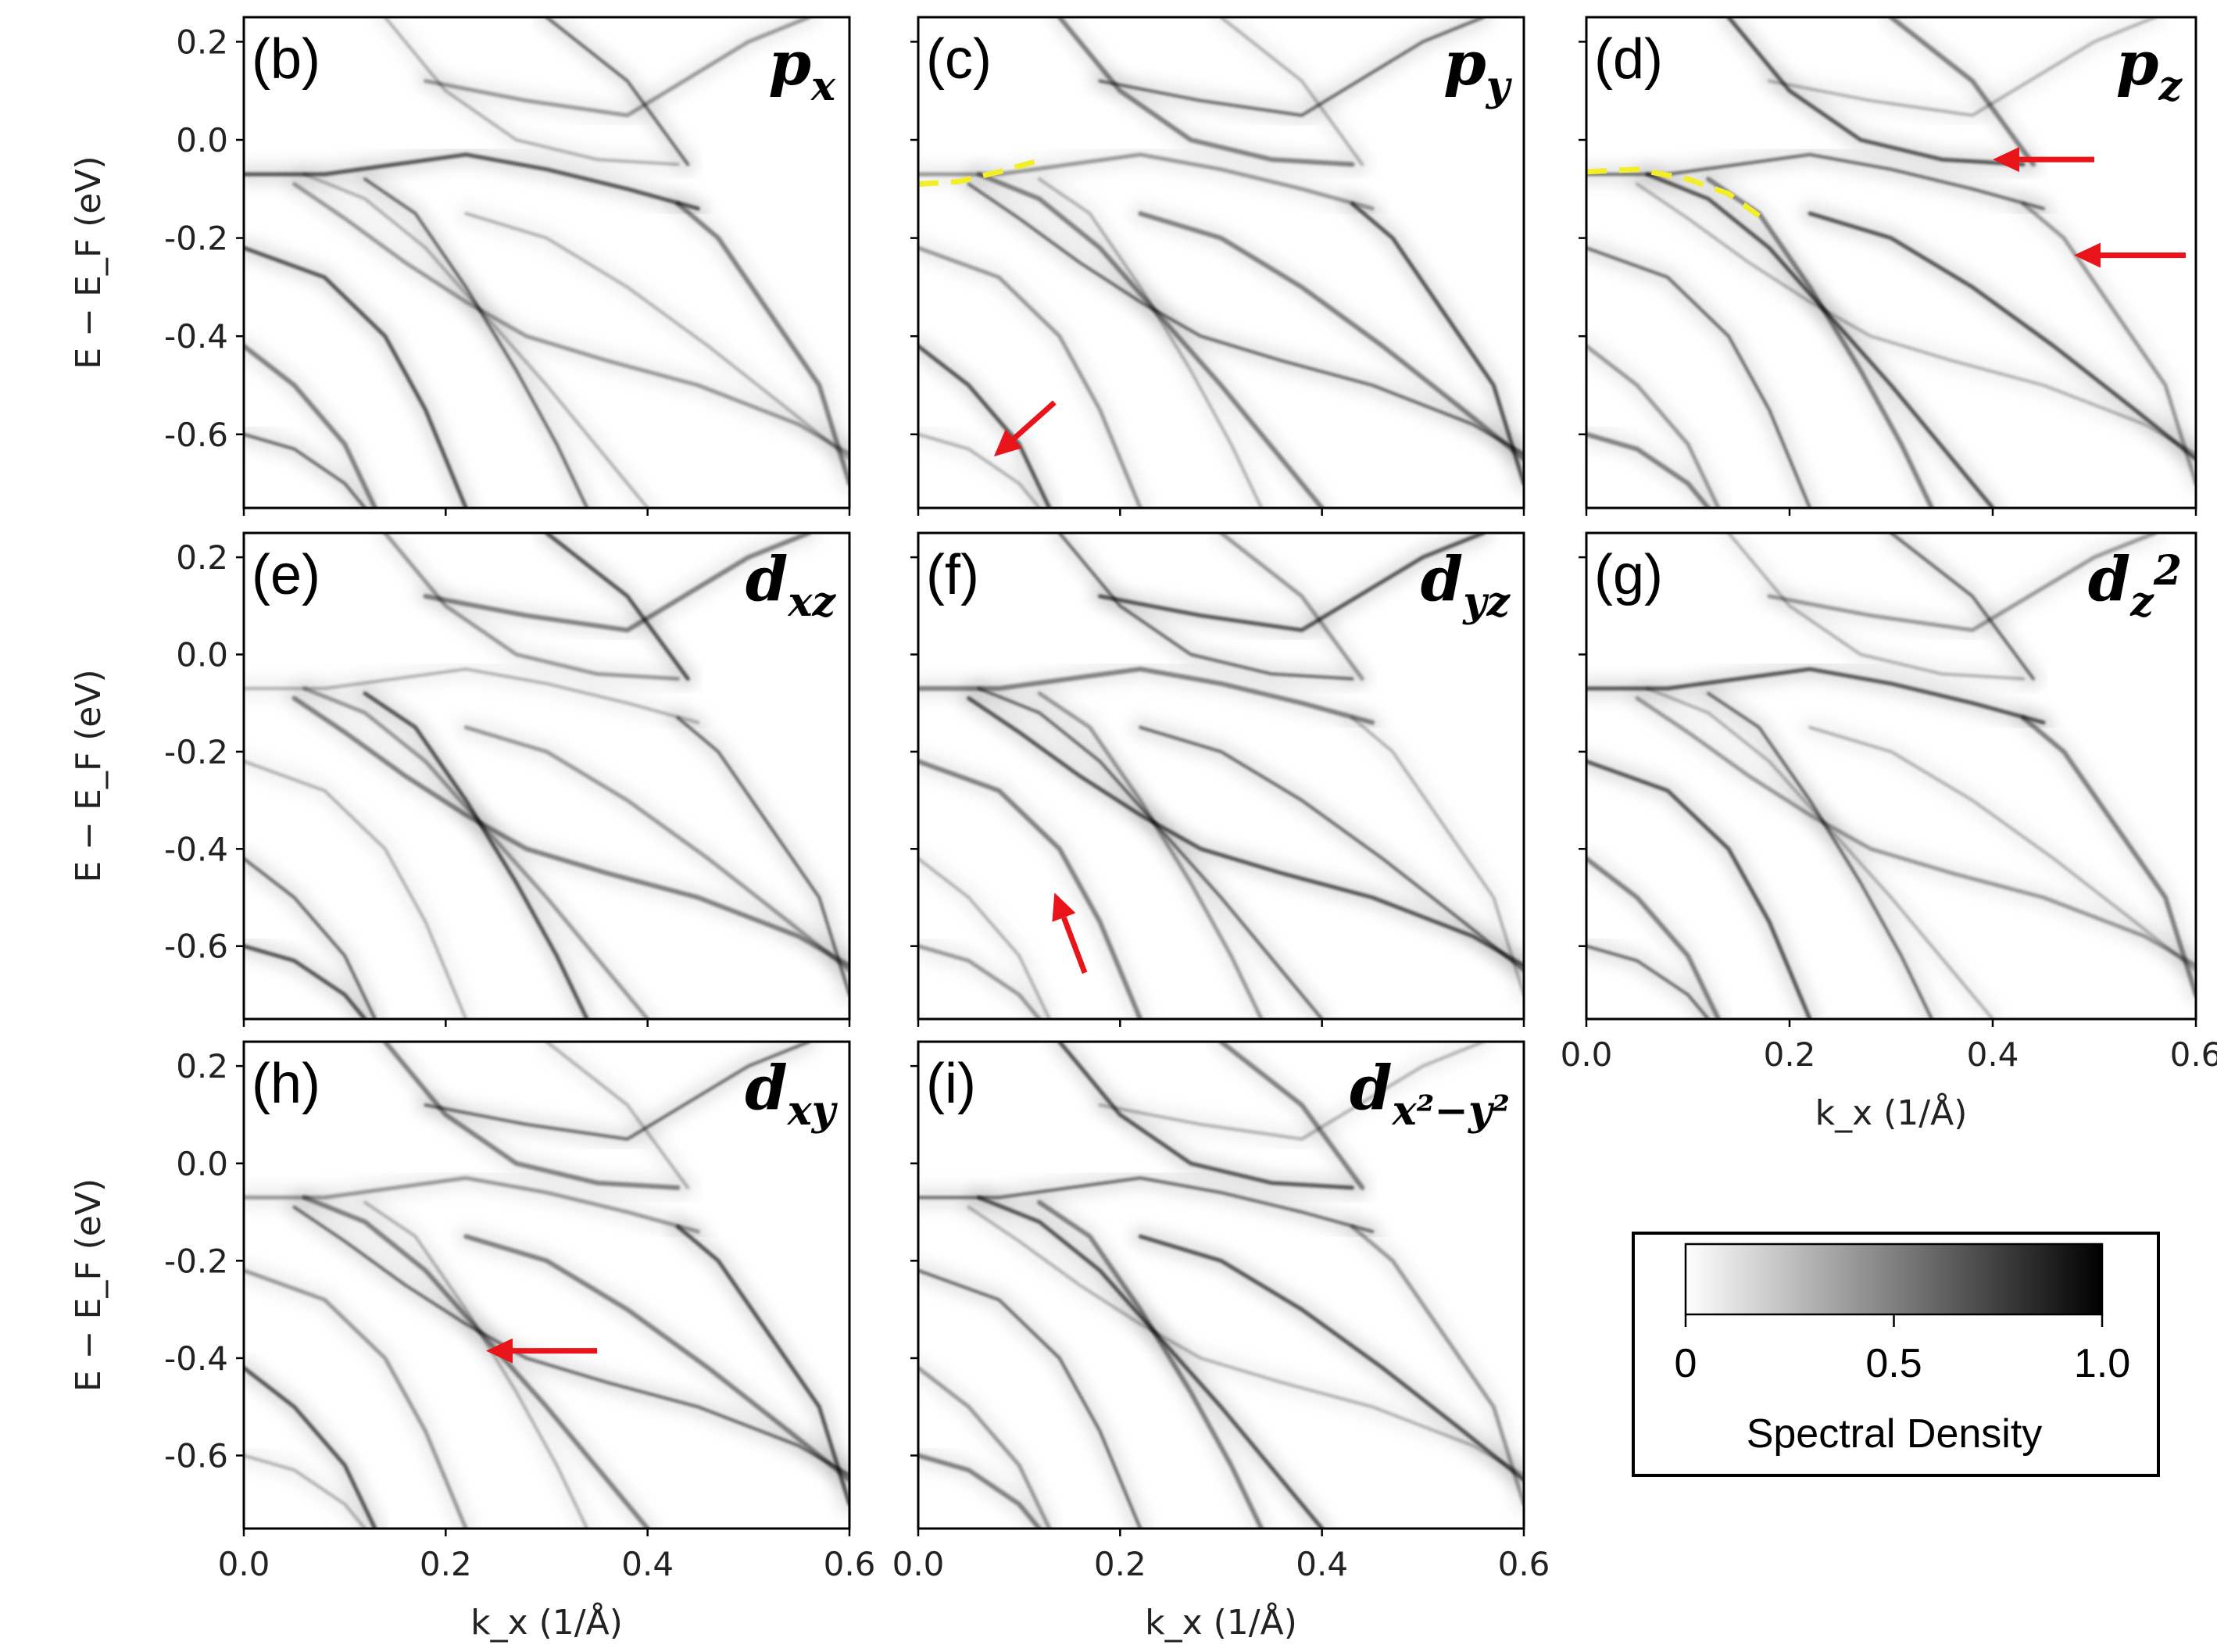 The image size is (2217, 1652). I want to click on panel-label: (d), so click(1629, 59).